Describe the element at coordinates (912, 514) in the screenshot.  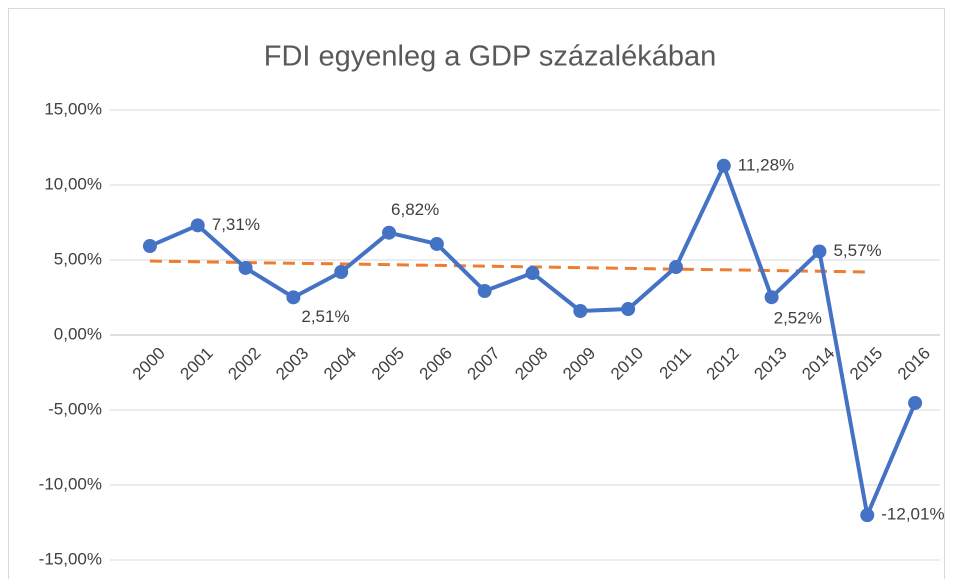
I see `data-label: -12,01%` at that location.